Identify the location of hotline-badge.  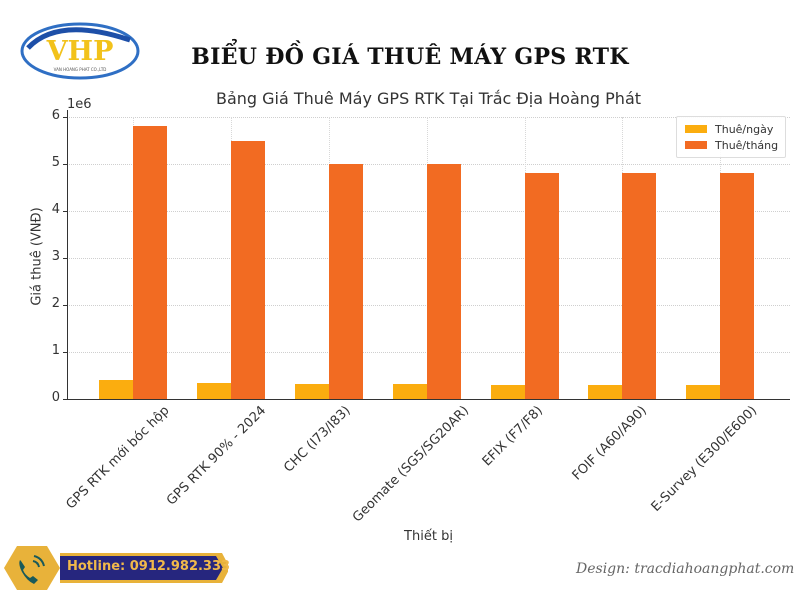
(116, 568).